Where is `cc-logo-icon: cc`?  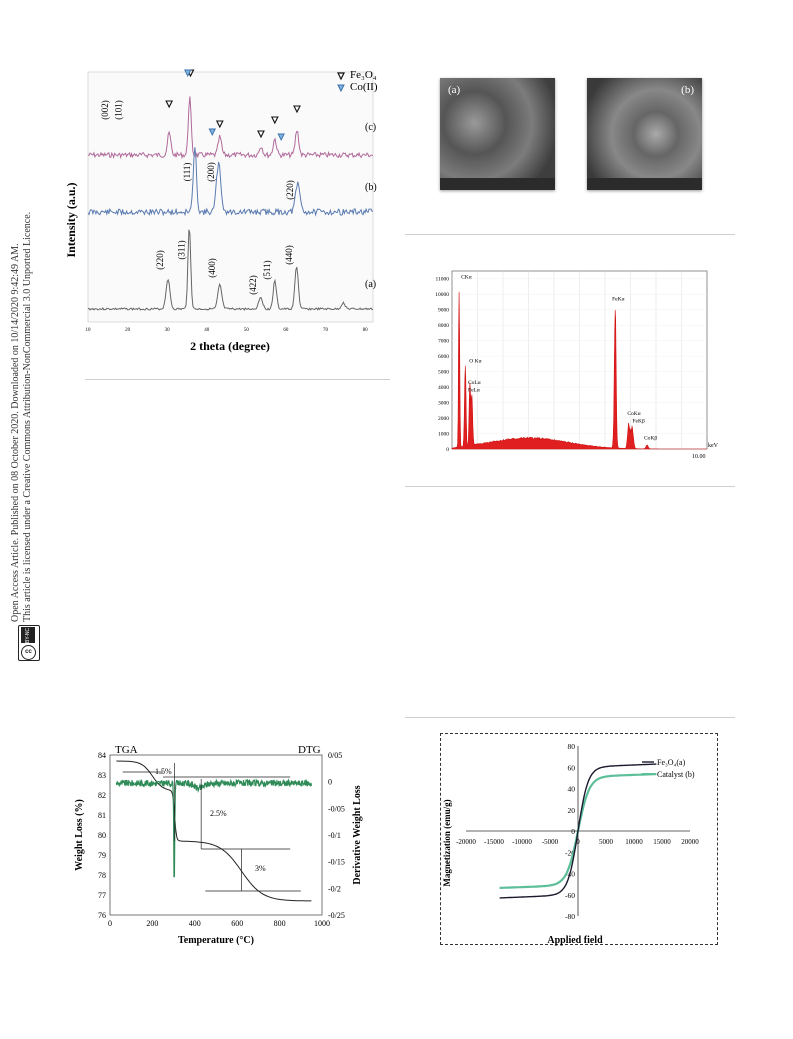 cc-logo-icon: cc is located at coordinates (28, 652).